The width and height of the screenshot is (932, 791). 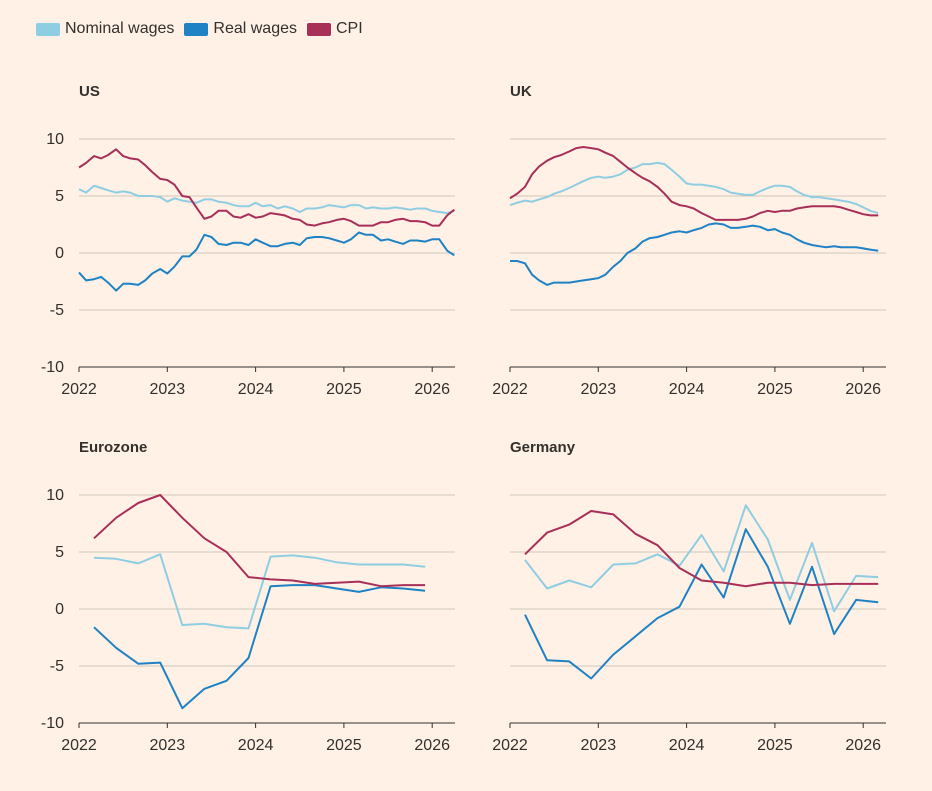 I want to click on series-line-uk-real-wages, so click(x=694, y=254).